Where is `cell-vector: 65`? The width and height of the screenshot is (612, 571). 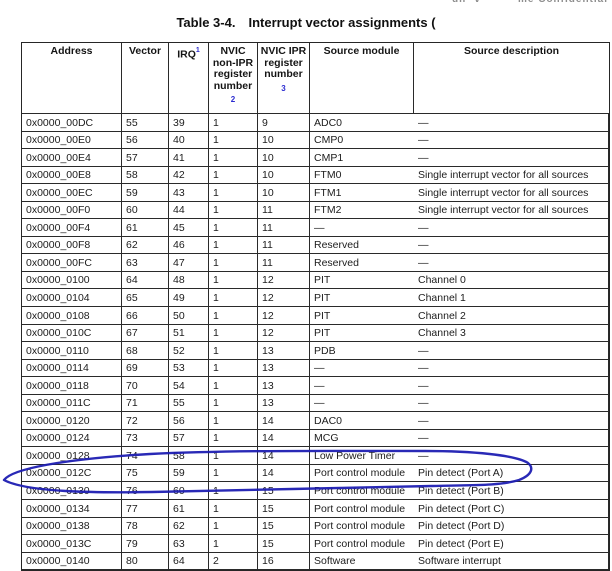
cell-vector: 65 is located at coordinates (145, 298).